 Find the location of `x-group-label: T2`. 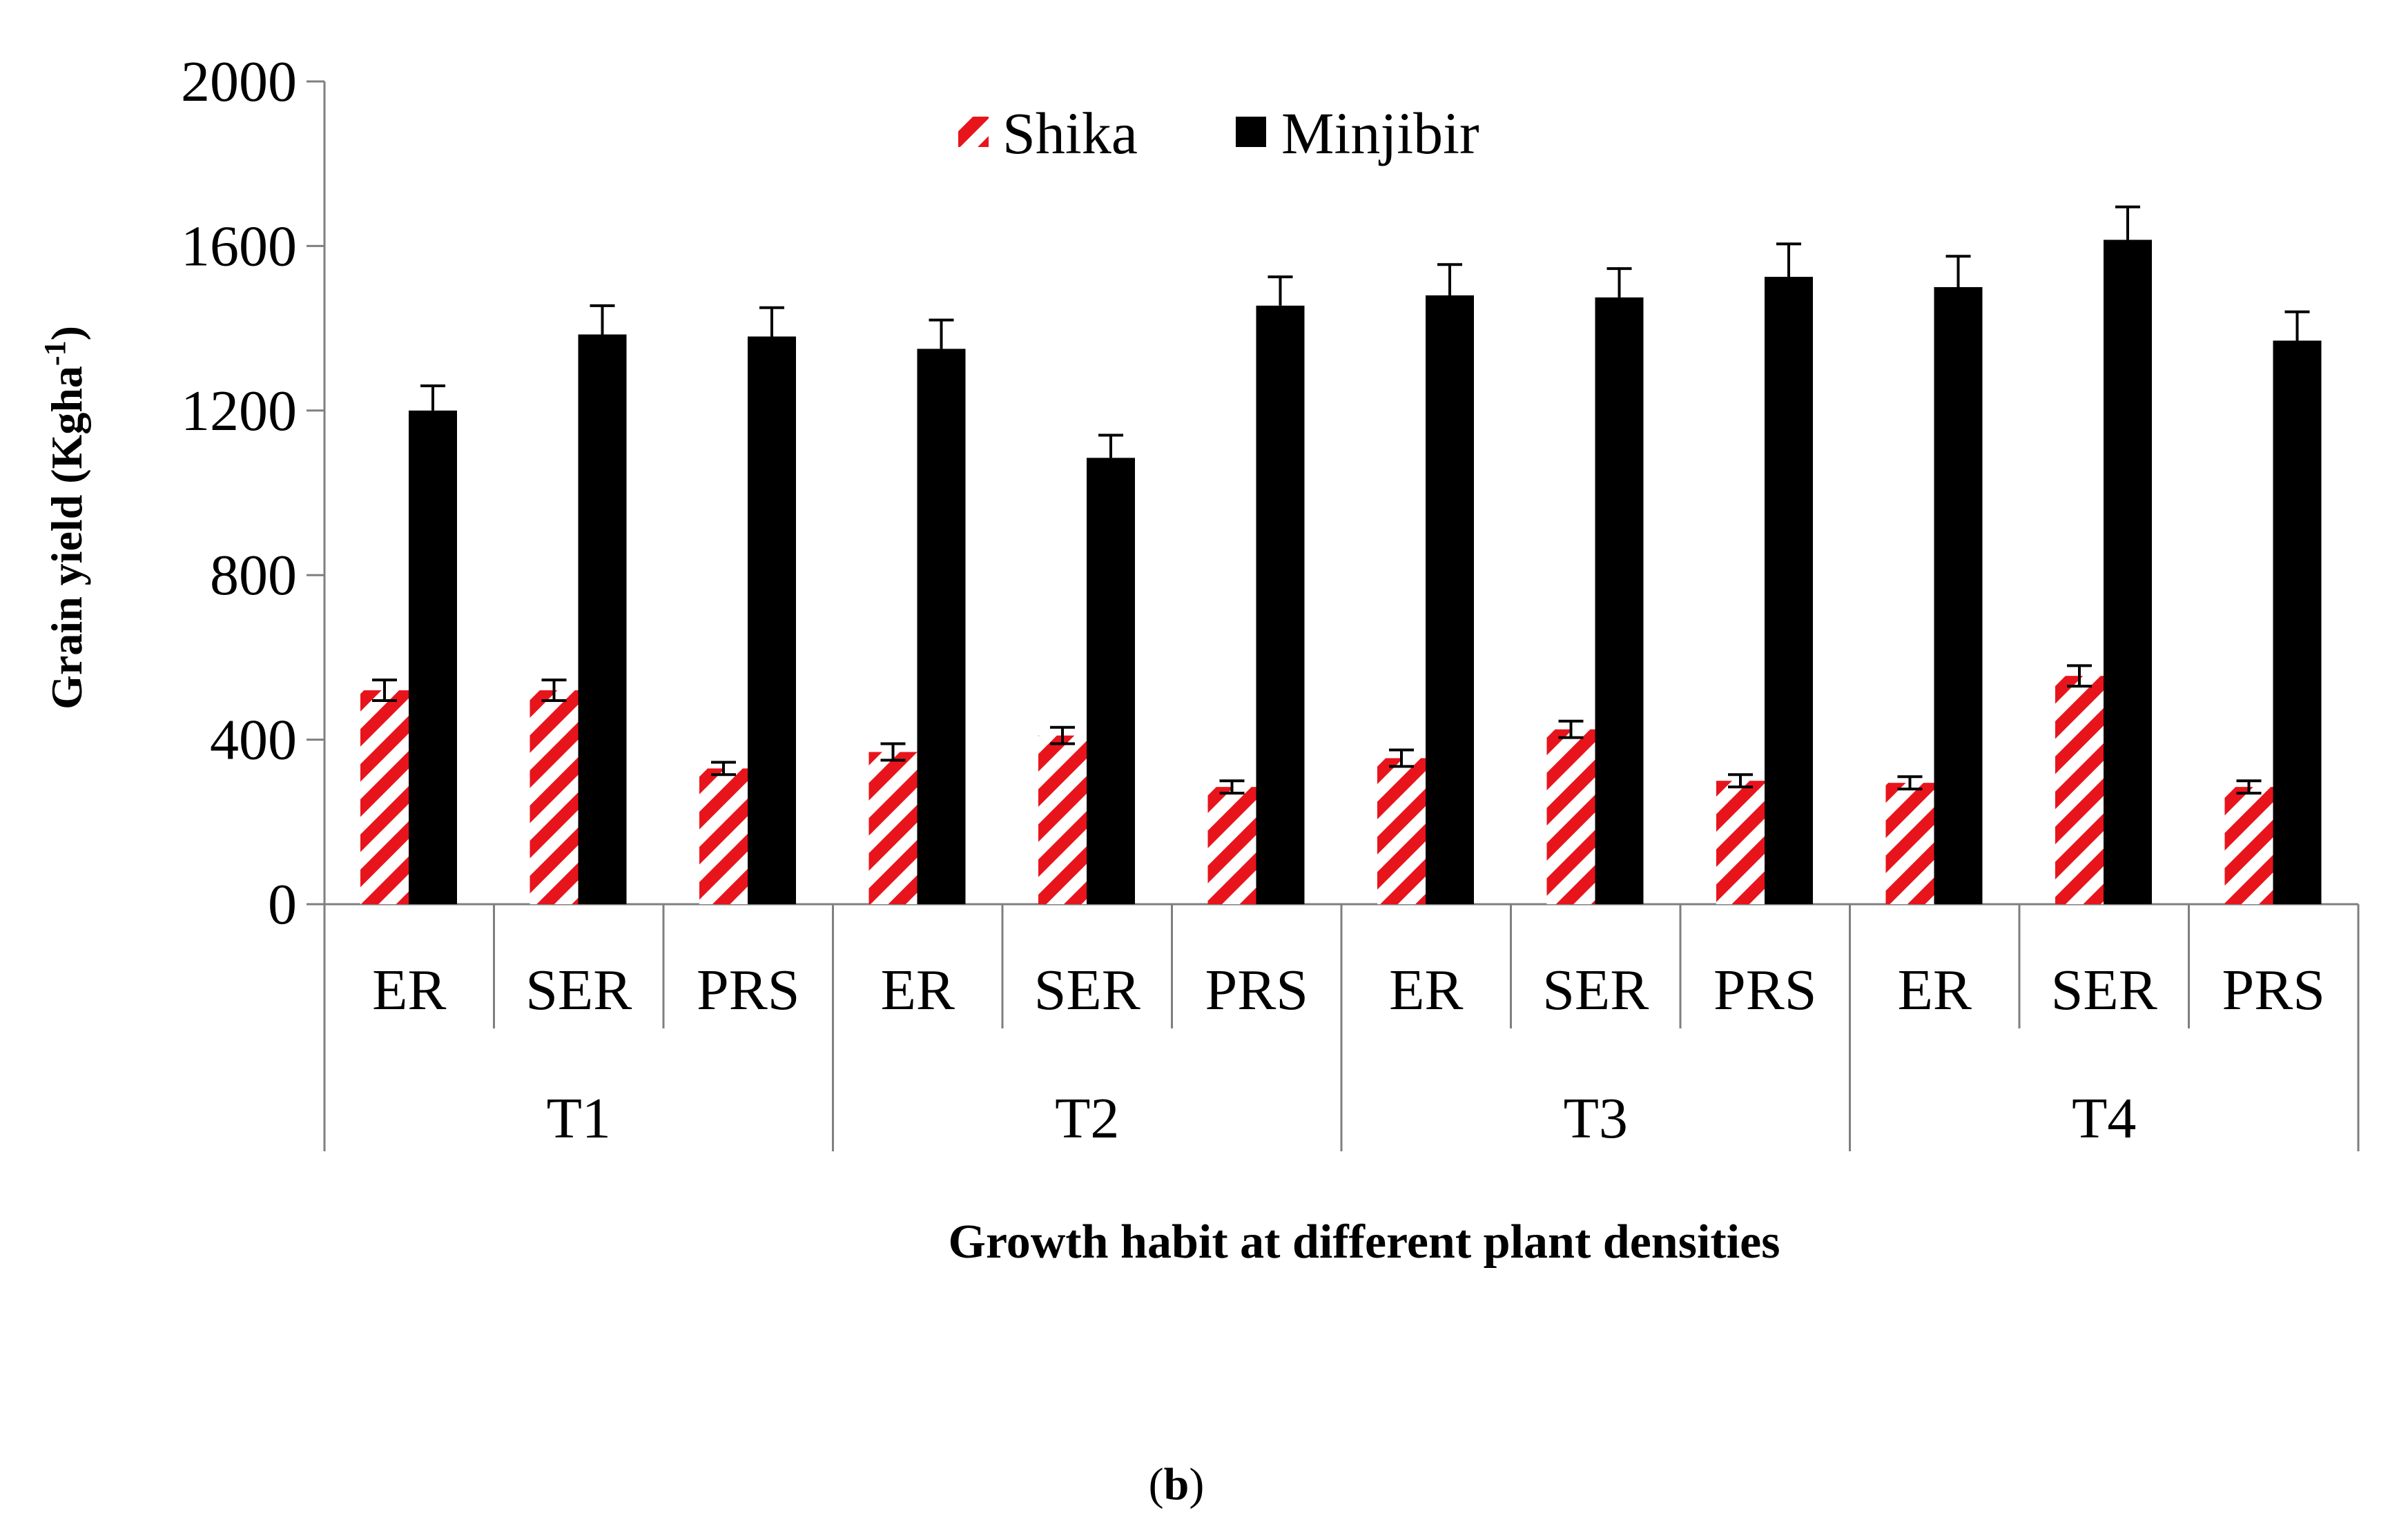

x-group-label: T2 is located at coordinates (1087, 1118).